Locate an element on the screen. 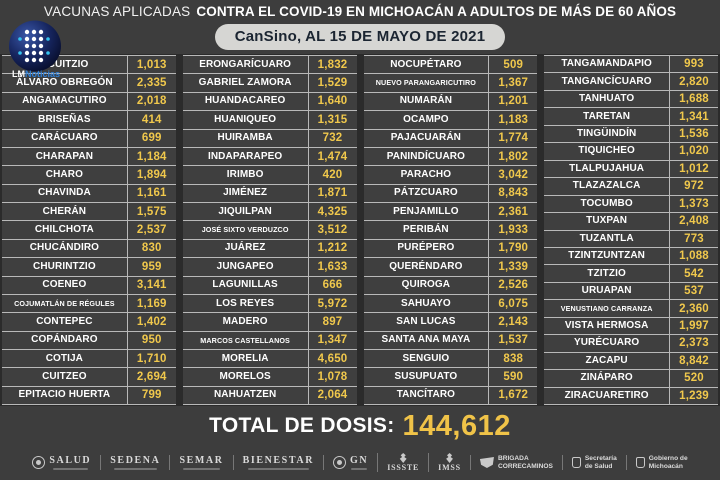 Image resolution: width=720 pixels, height=480 pixels. municipality-name: EPITACIO HUERTA is located at coordinates (65, 395).